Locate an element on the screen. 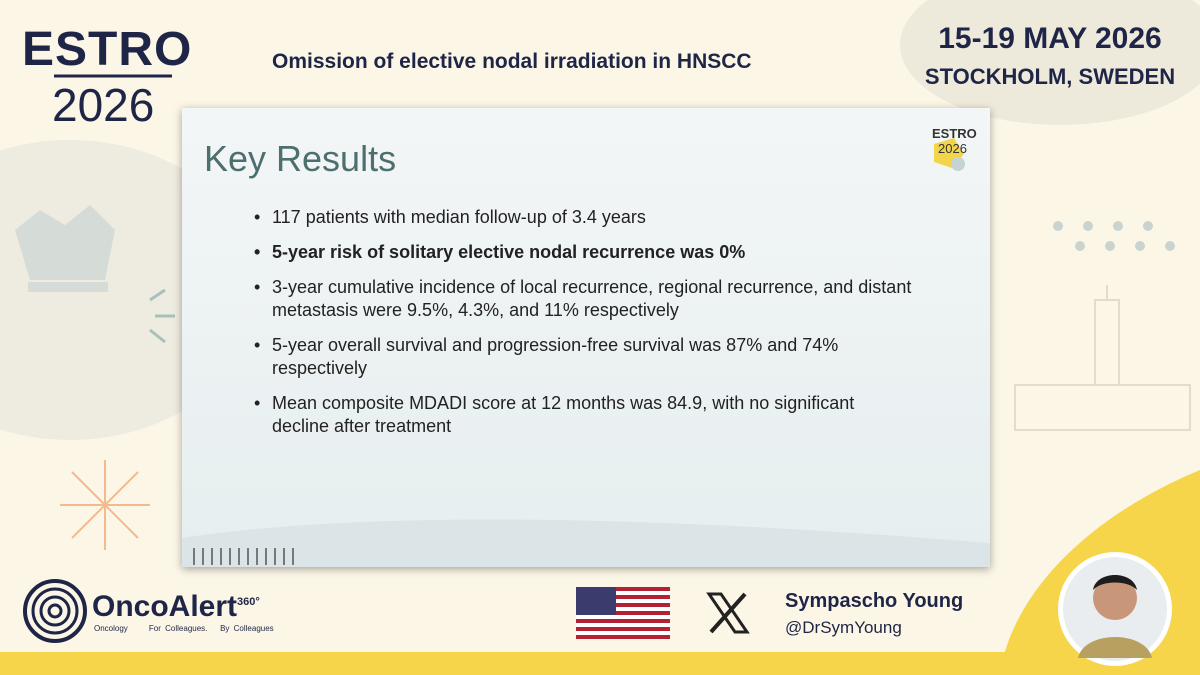 The image size is (1200, 675). author-name: Sympascho Young is located at coordinates (874, 601).